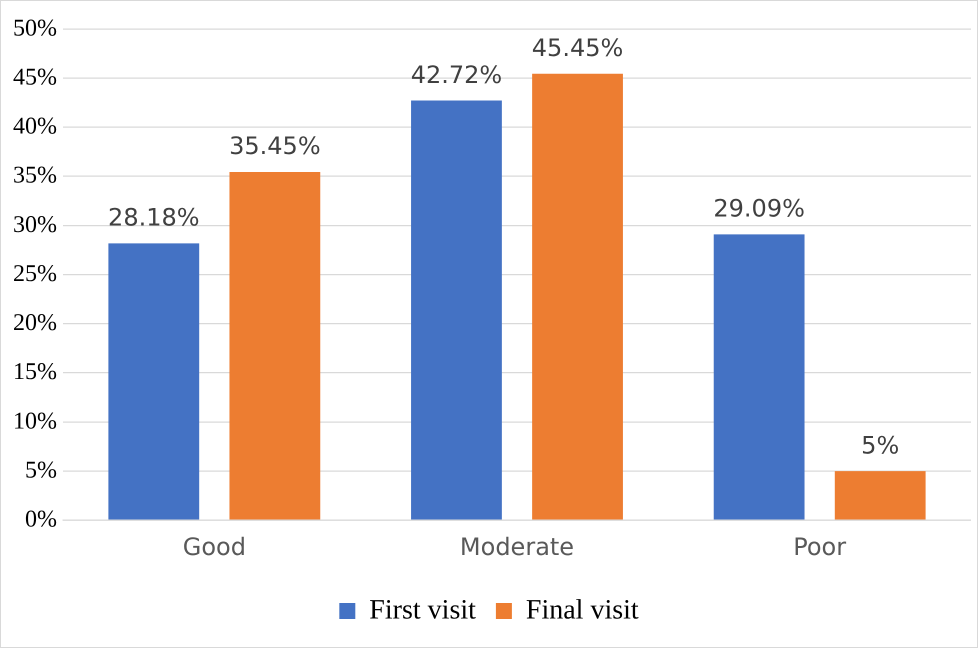  I want to click on data-label: 42.72%, so click(456, 74).